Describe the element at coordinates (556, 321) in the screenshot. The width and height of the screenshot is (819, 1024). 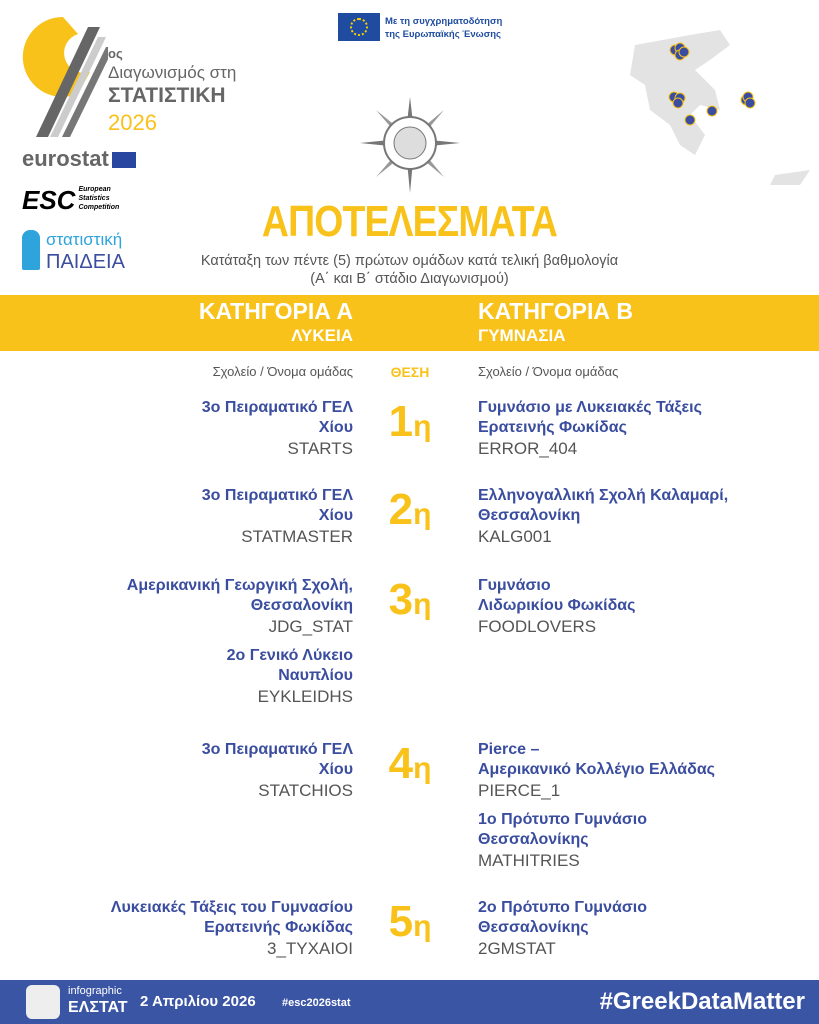
I see `category-b-header: ΚΑΤΗΓΟΡΙΑ Β ΓΥΜΝΑΣΙΑ` at that location.